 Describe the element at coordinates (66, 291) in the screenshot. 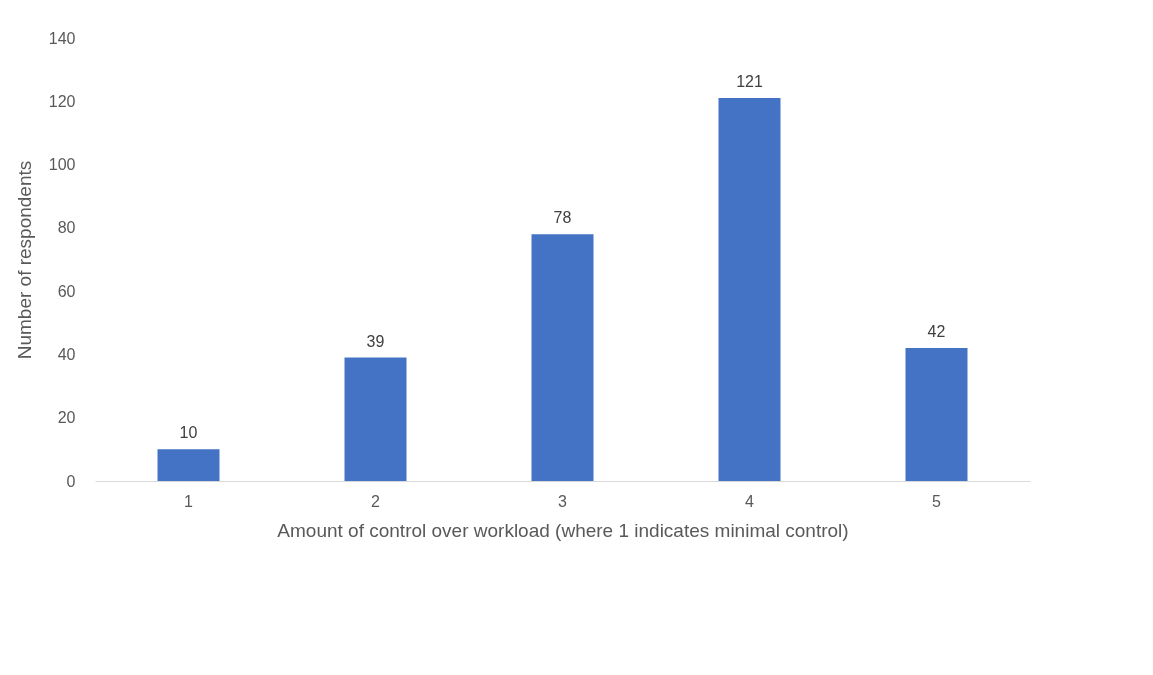

I see `y-tick-label: 60` at that location.